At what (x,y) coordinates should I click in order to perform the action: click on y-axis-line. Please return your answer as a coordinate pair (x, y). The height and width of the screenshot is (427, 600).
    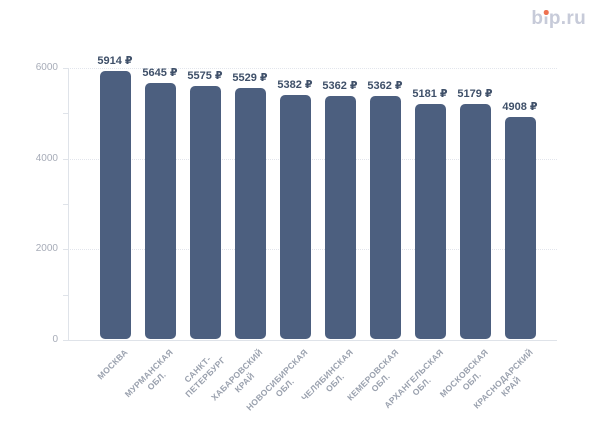
    Looking at the image, I should click on (68, 204).